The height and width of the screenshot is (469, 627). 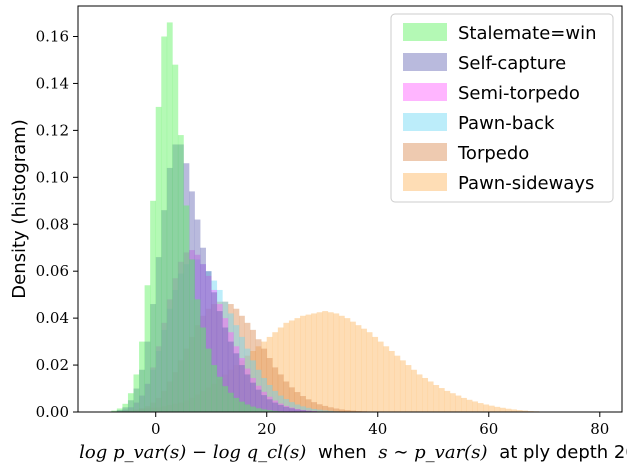 What do you see at coordinates (52, 177) in the screenshot?
I see `y-tick-label: 0.10` at bounding box center [52, 177].